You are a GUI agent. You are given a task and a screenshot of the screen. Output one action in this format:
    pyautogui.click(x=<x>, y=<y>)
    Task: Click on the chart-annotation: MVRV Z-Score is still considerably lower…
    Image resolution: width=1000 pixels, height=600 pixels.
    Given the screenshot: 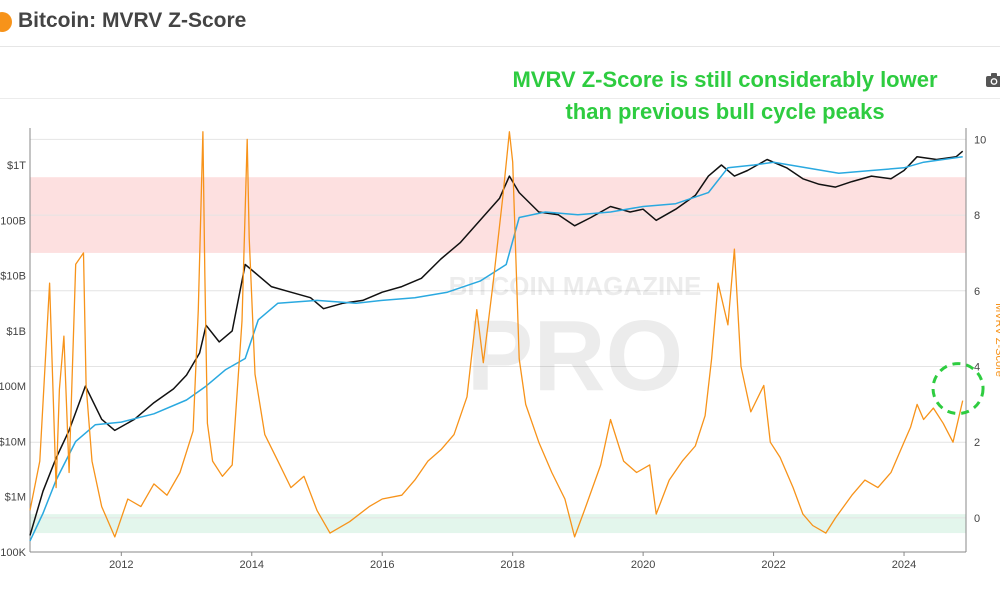 What is the action you would take?
    pyautogui.click(x=725, y=96)
    